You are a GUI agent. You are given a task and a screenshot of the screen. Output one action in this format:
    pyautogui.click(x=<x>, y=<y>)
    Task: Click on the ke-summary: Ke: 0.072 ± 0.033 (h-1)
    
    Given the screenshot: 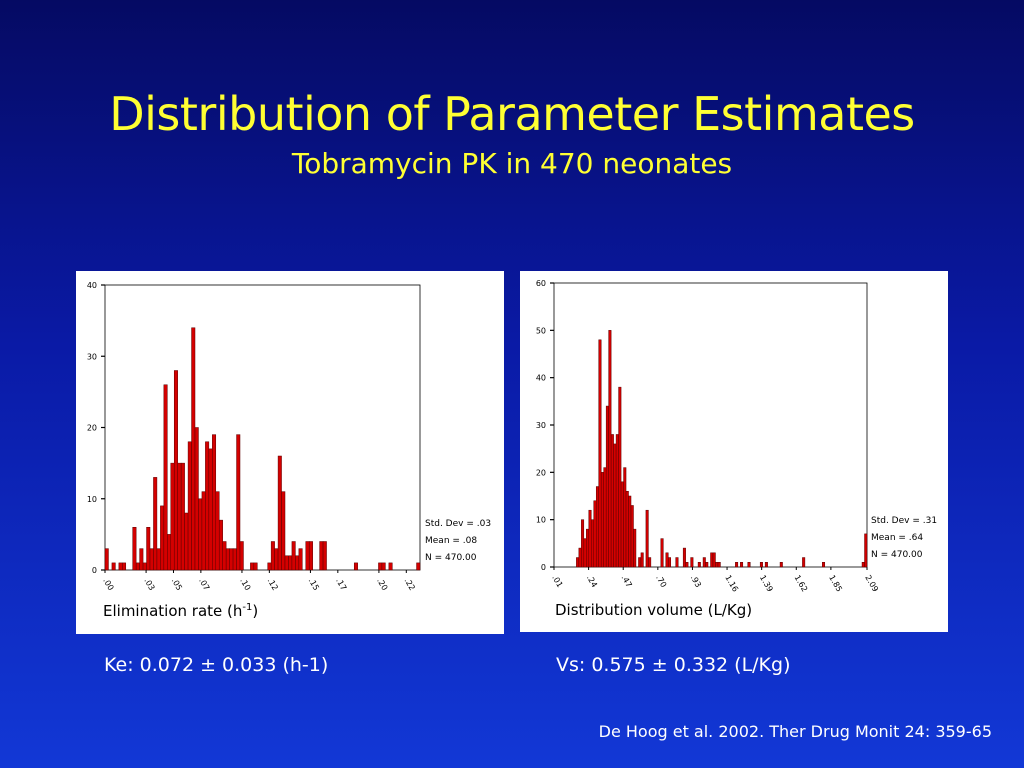 What is the action you would take?
    pyautogui.click(x=216, y=665)
    